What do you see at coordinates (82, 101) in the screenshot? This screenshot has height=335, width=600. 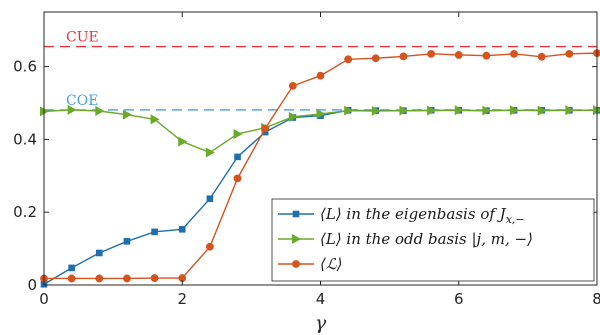 I see `reference-label-coe: COE` at bounding box center [82, 101].